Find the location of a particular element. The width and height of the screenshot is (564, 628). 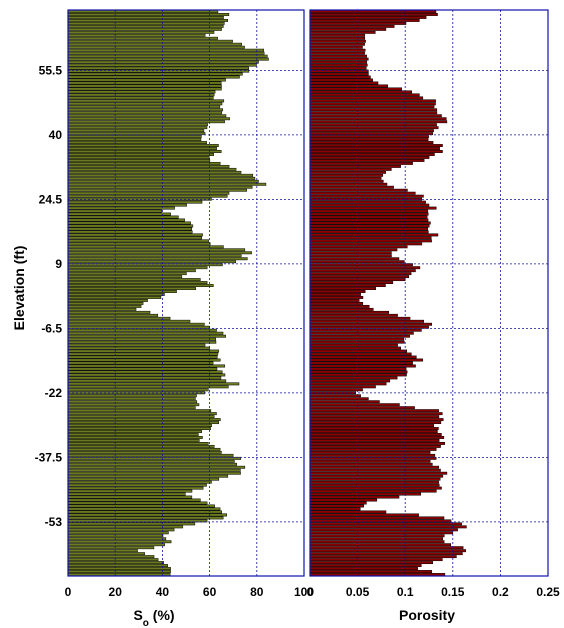

y-tick-label: 24.5 is located at coordinates (51, 199).